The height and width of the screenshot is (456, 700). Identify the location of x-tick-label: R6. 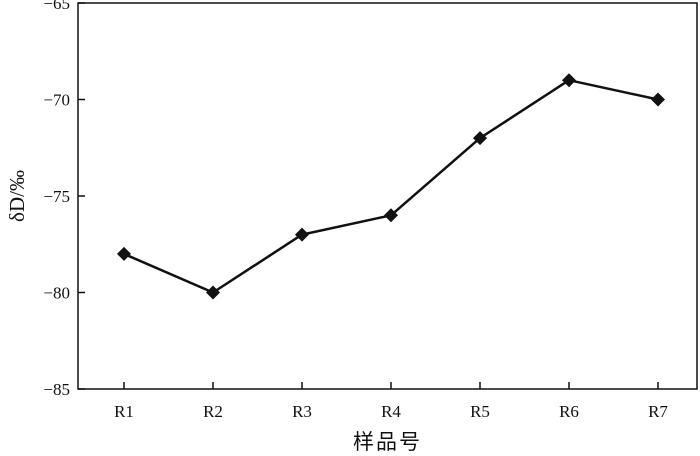
(569, 411).